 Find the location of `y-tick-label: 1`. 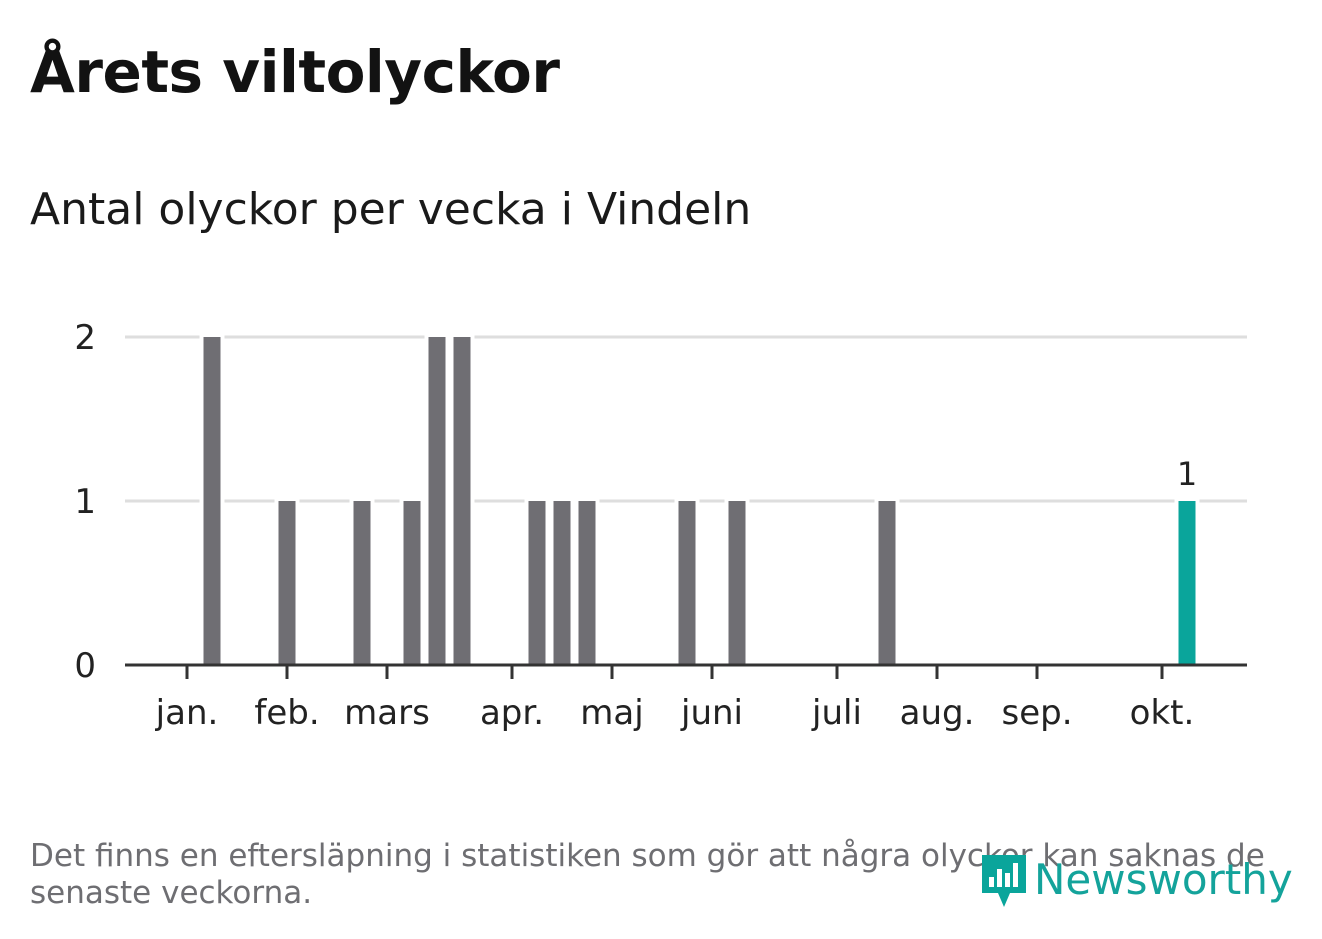

y-tick-label: 1 is located at coordinates (85, 502).